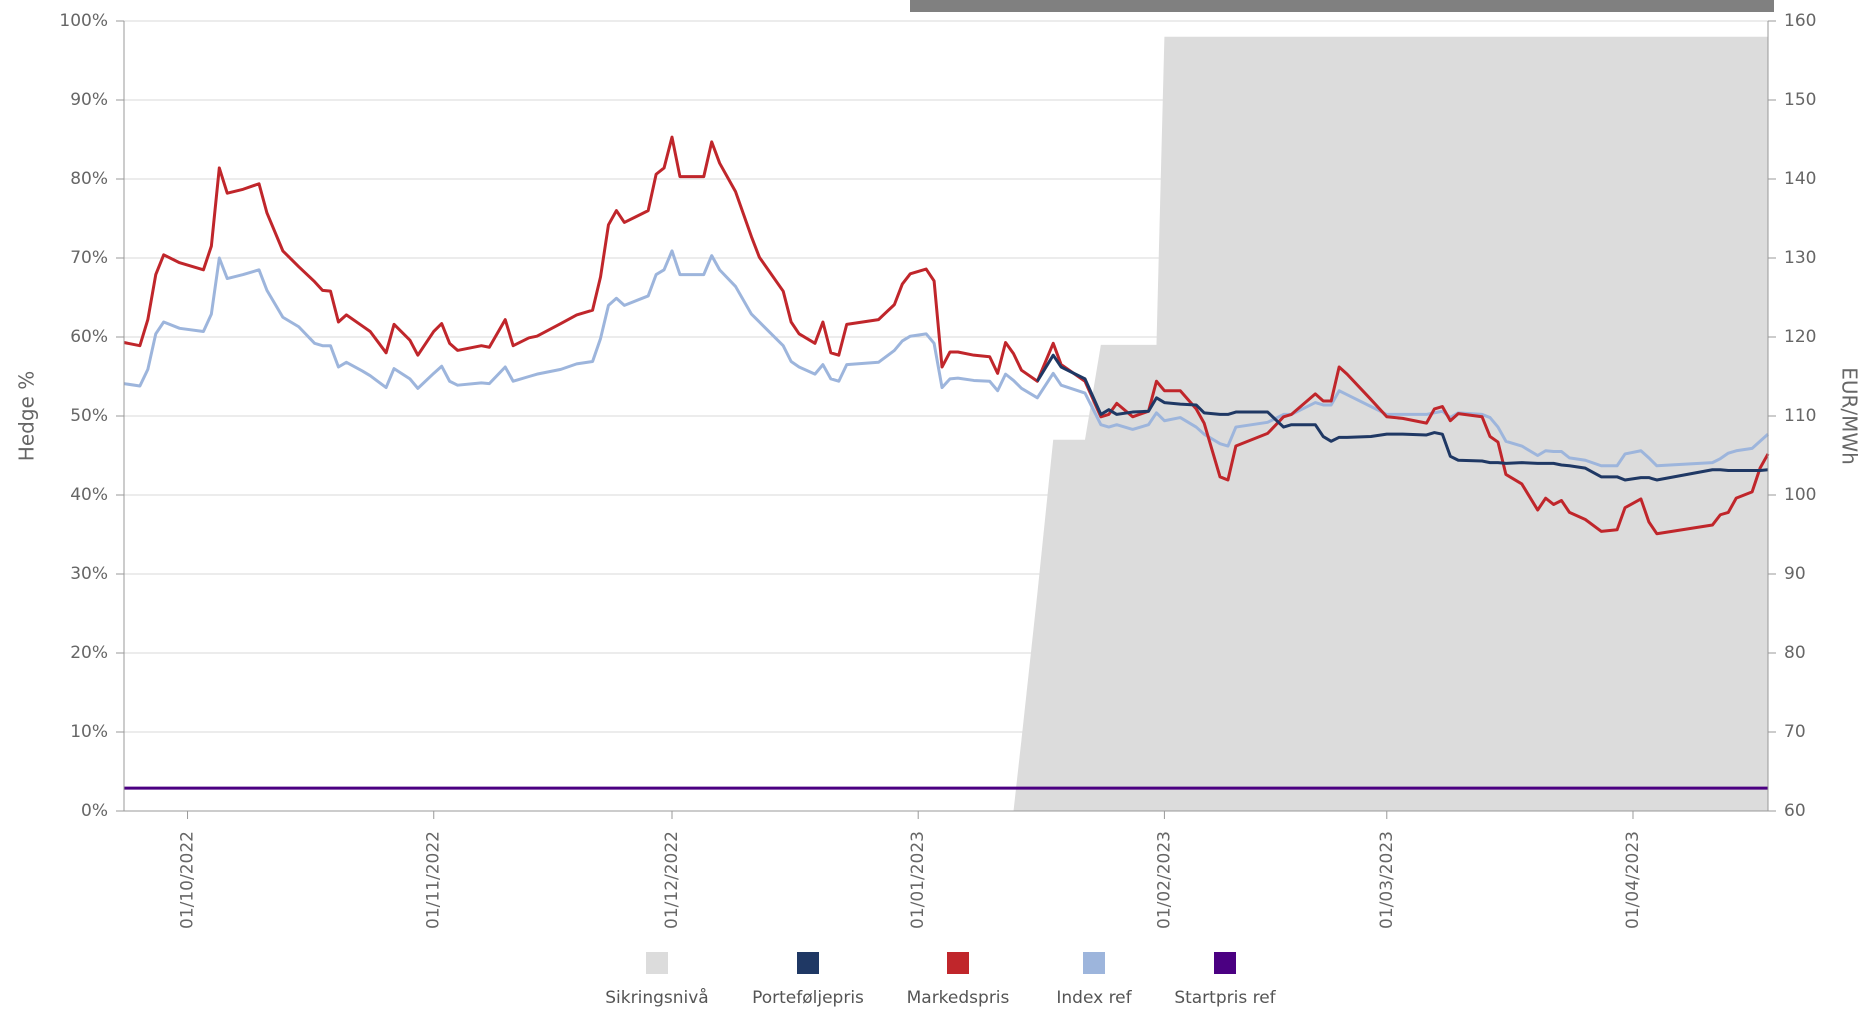 This screenshot has height=1014, width=1870. What do you see at coordinates (1402, 417) in the screenshot?
I see `price-line` at bounding box center [1402, 417].